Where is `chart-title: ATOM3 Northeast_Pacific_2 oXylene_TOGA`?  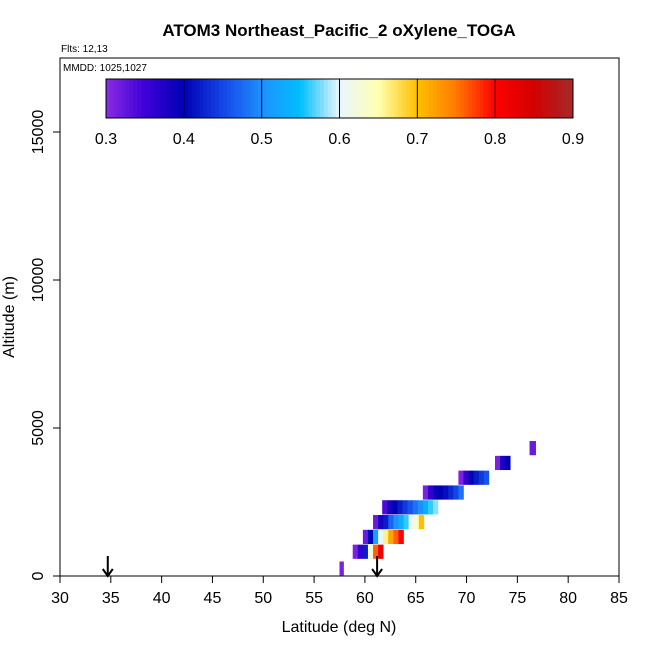 chart-title: ATOM3 Northeast_Pacific_2 oXylene_TOGA is located at coordinates (338, 30).